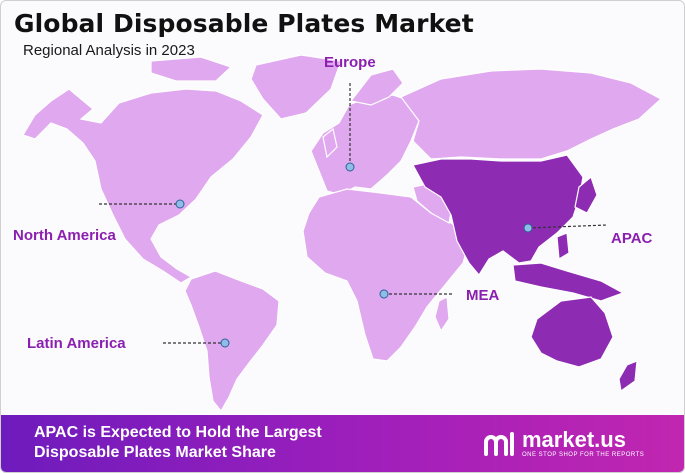  I want to click on region-label-north-america: North America, so click(64, 235).